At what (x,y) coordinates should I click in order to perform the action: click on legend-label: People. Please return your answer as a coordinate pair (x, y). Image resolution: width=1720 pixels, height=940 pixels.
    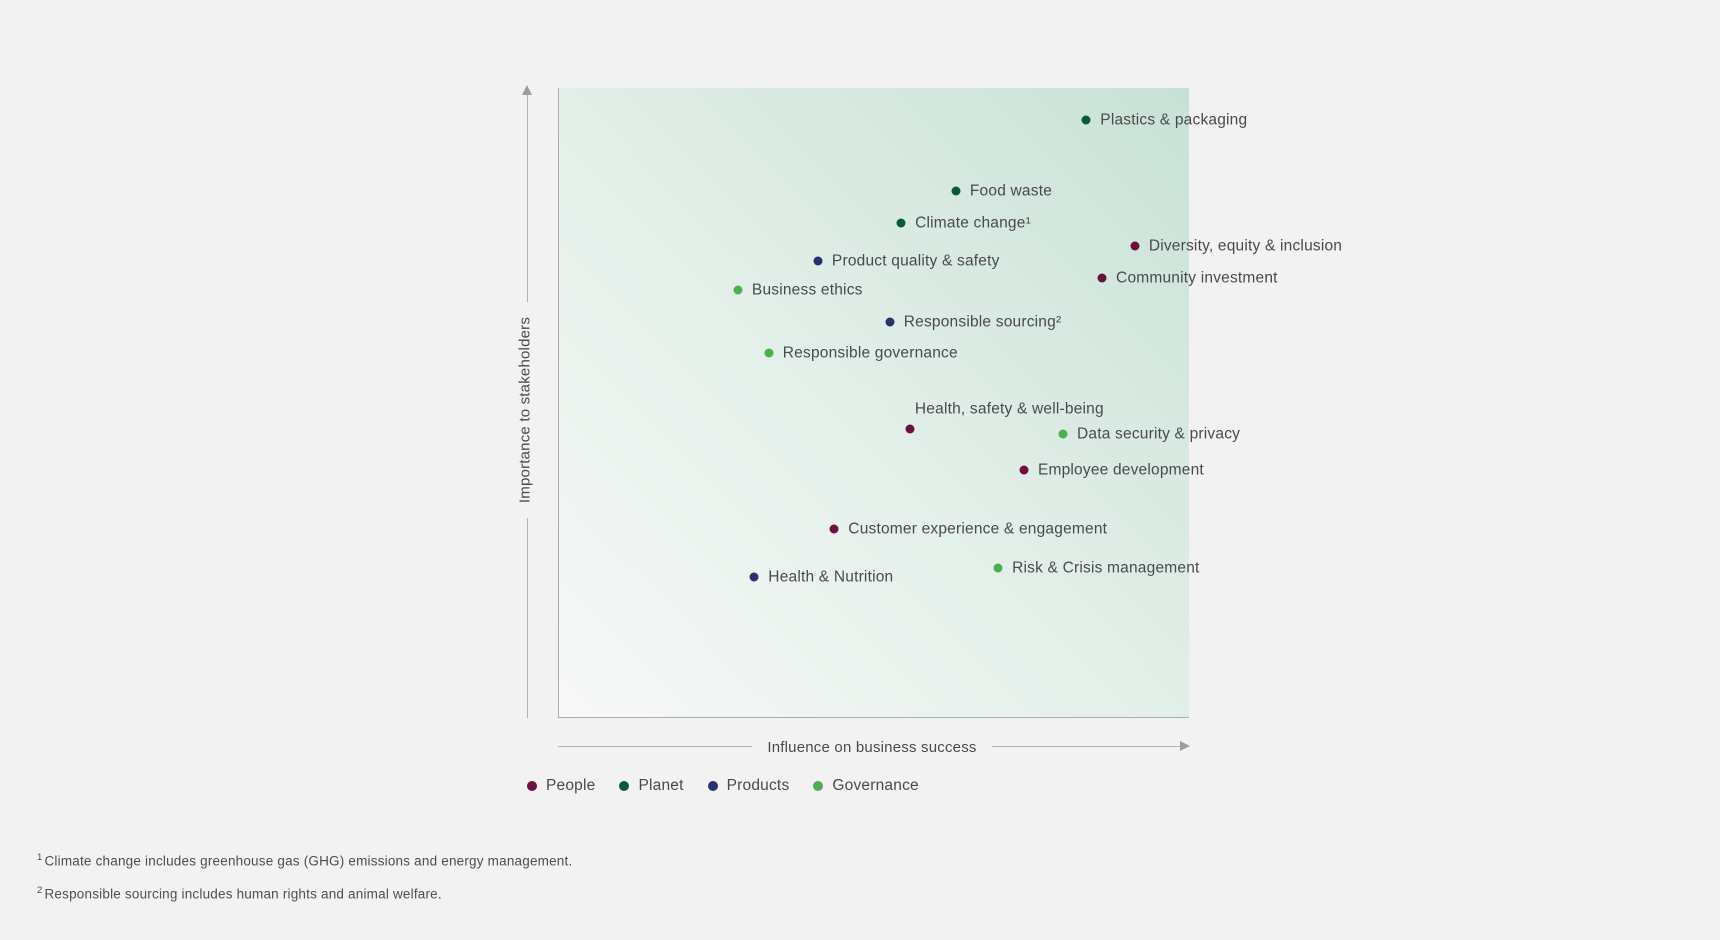
    Looking at the image, I should click on (571, 785).